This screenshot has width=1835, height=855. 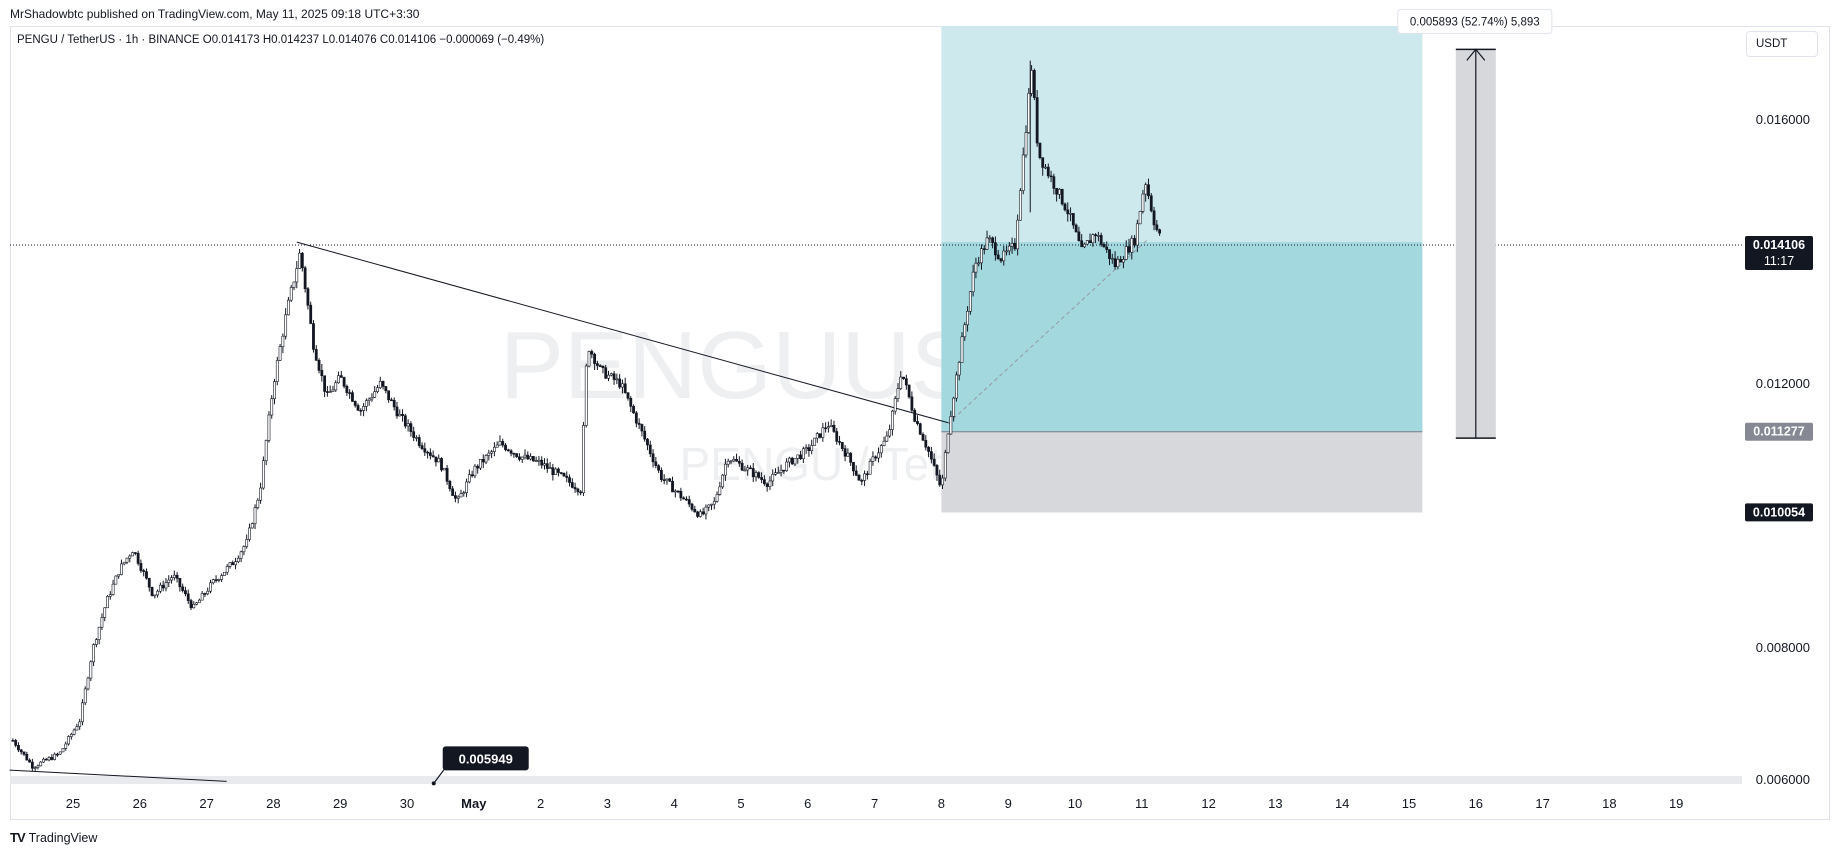 I want to click on x-tick-label: 11, so click(x=1142, y=803).